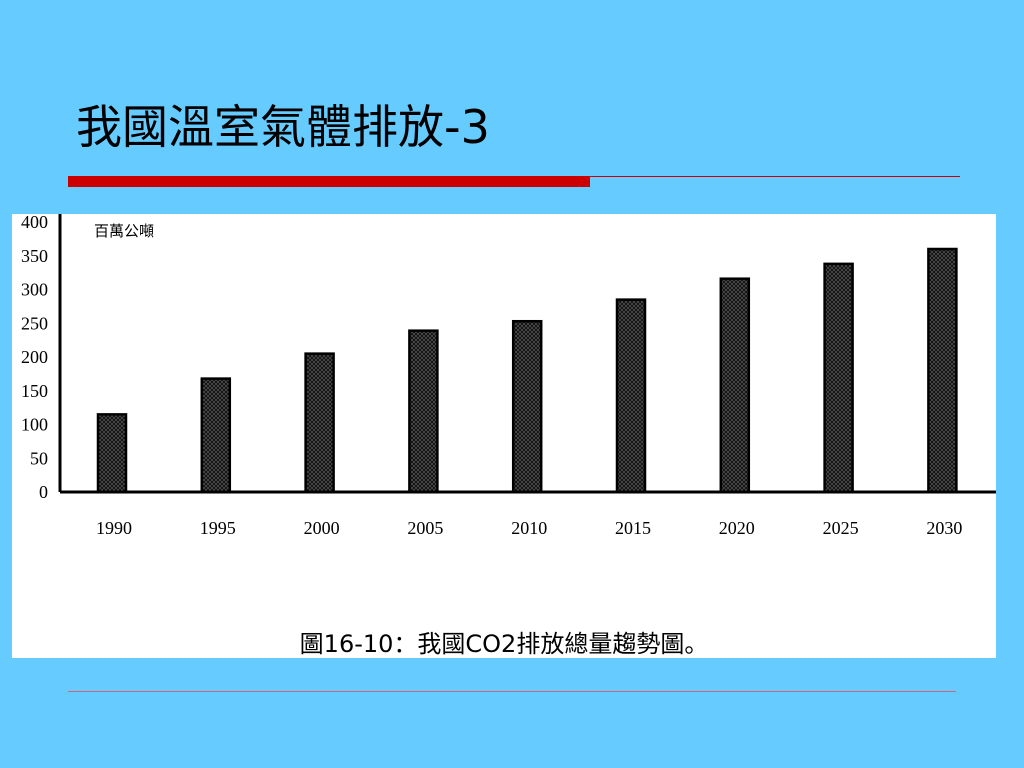 This screenshot has height=768, width=1024. Describe the element at coordinates (841, 528) in the screenshot. I see `x-tick-label: 2025` at that location.